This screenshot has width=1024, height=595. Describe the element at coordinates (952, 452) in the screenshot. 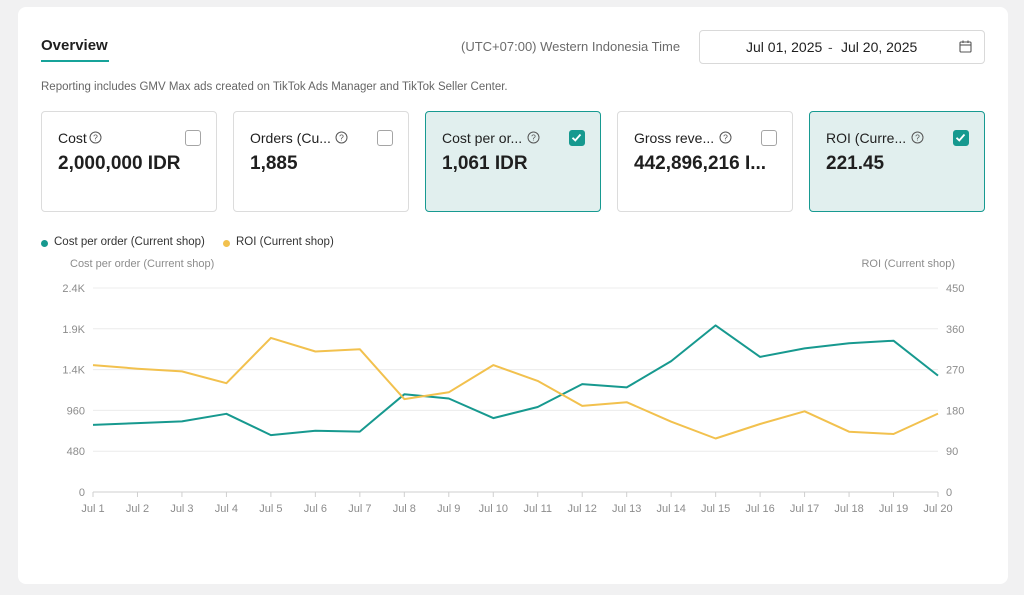

I see `y-right-tick-label: 90` at that location.